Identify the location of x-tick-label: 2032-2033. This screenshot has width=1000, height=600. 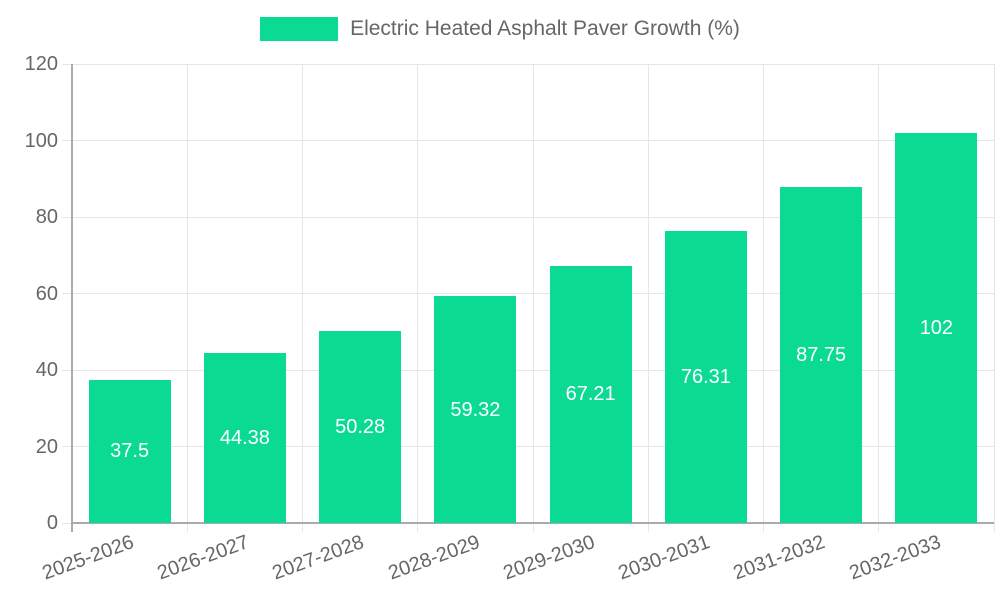
(895, 558).